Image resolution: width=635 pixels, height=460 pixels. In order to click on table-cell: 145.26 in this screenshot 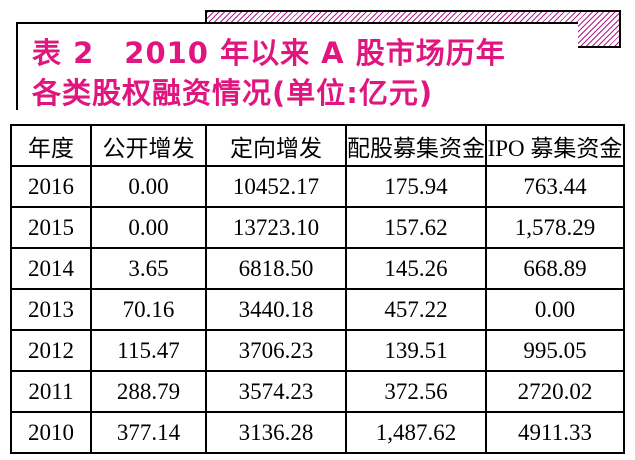, I will do `click(416, 268)`.